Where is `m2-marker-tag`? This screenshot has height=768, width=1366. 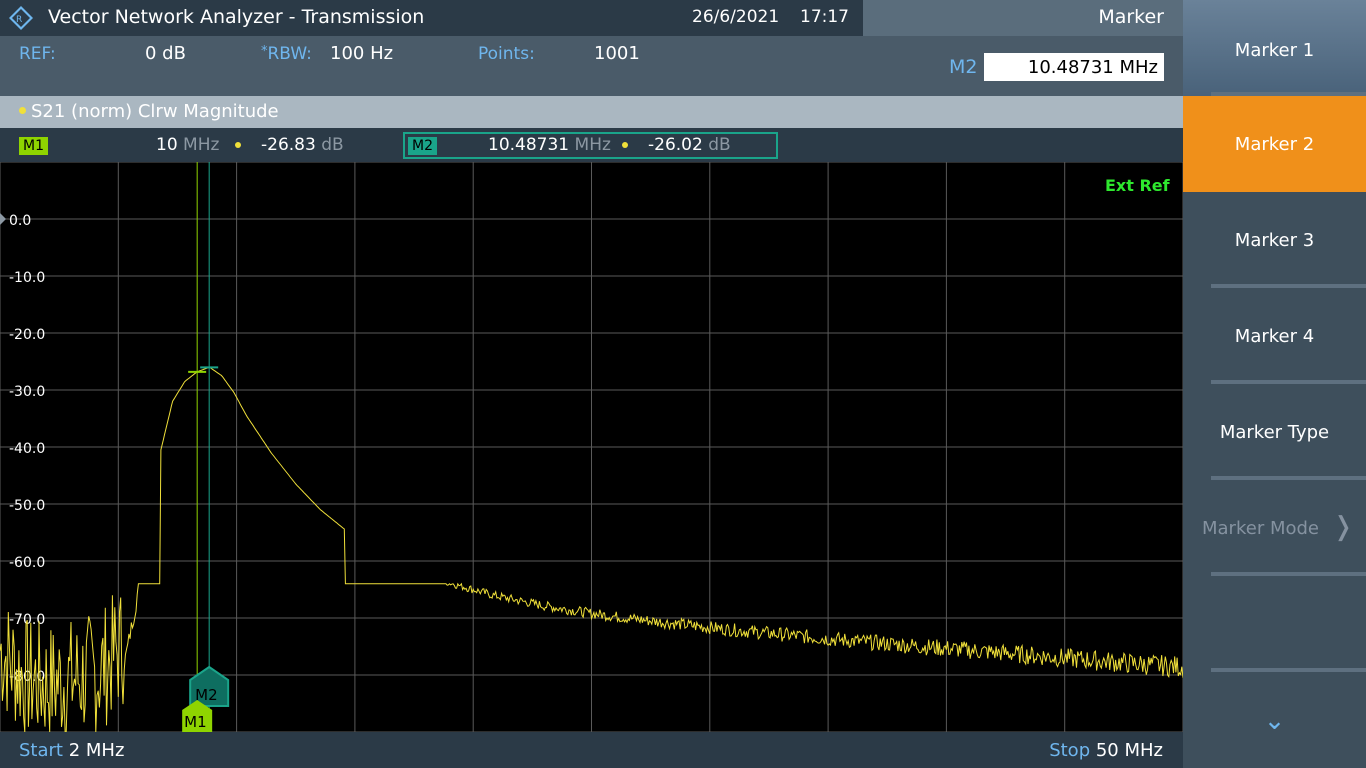
m2-marker-tag is located at coordinates (209, 686).